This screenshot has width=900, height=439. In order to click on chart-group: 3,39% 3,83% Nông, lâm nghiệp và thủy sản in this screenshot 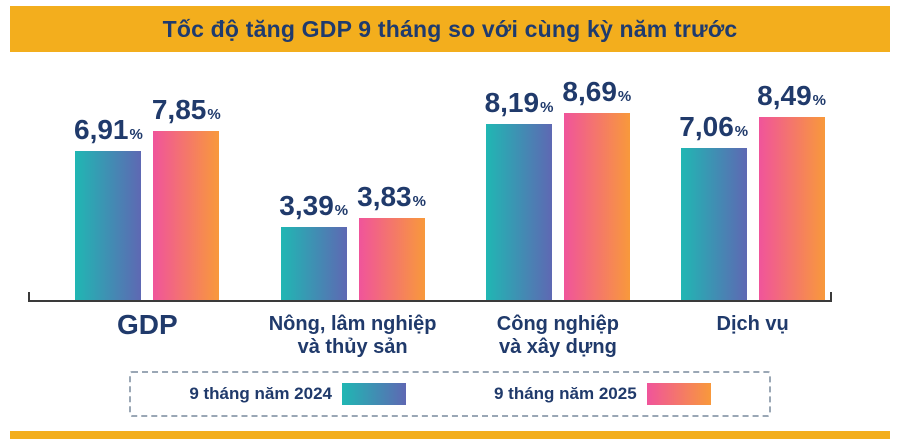, I will do `click(353, 209)`.